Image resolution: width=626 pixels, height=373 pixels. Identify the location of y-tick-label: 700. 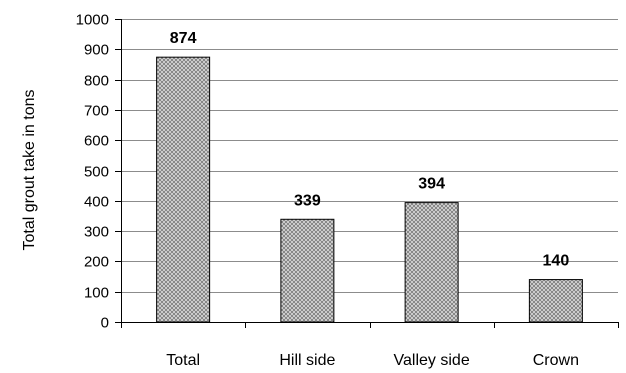
(96, 111).